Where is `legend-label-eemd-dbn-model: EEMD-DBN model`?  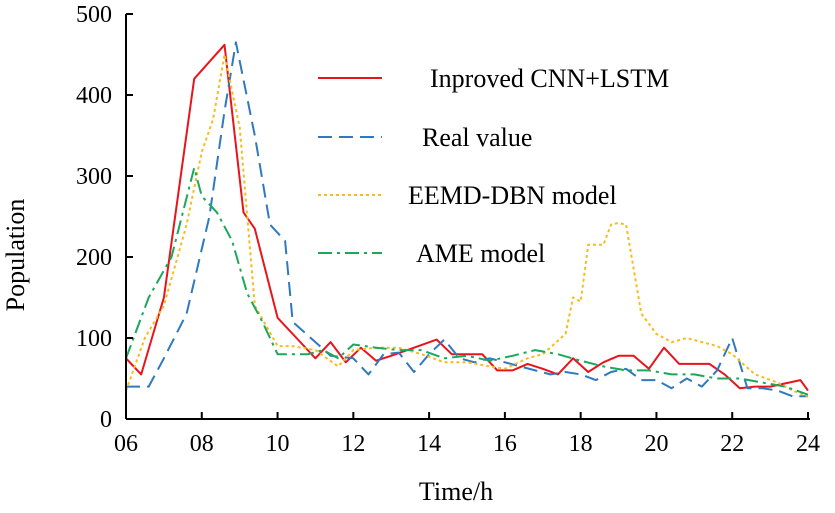
legend-label-eemd-dbn-model: EEMD-DBN model is located at coordinates (512, 195).